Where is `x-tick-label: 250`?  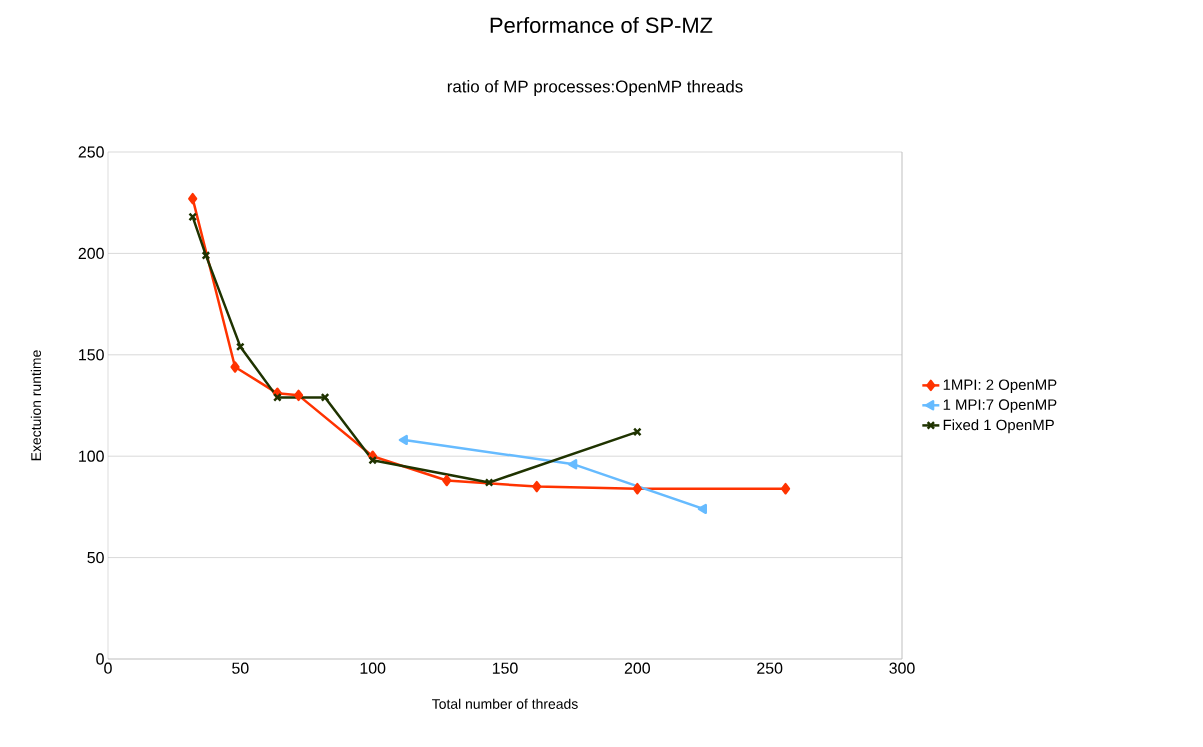
x-tick-label: 250 is located at coordinates (770, 668).